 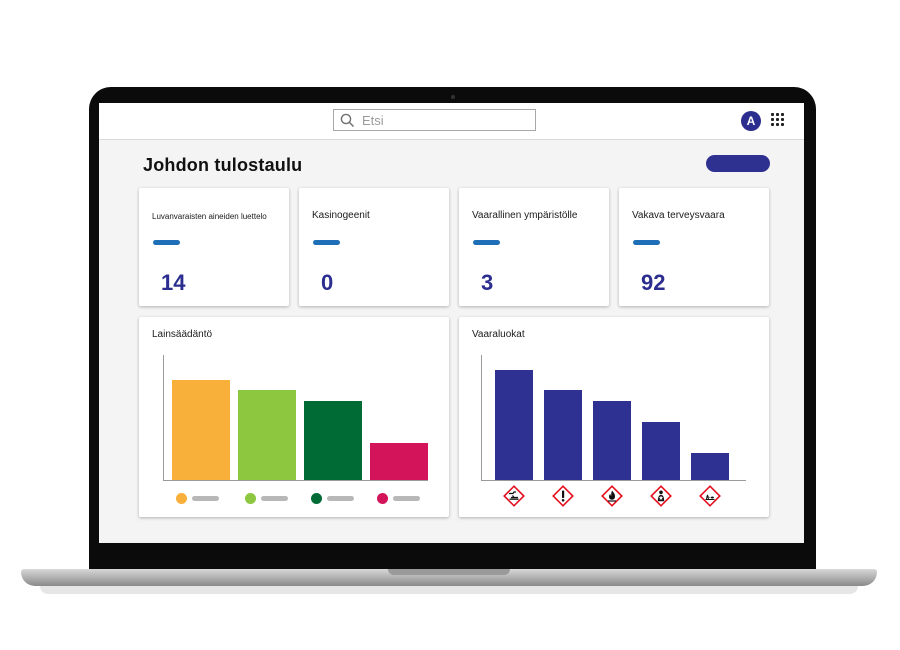 I want to click on chart-title: Lainsäädäntö, so click(x=182, y=334).